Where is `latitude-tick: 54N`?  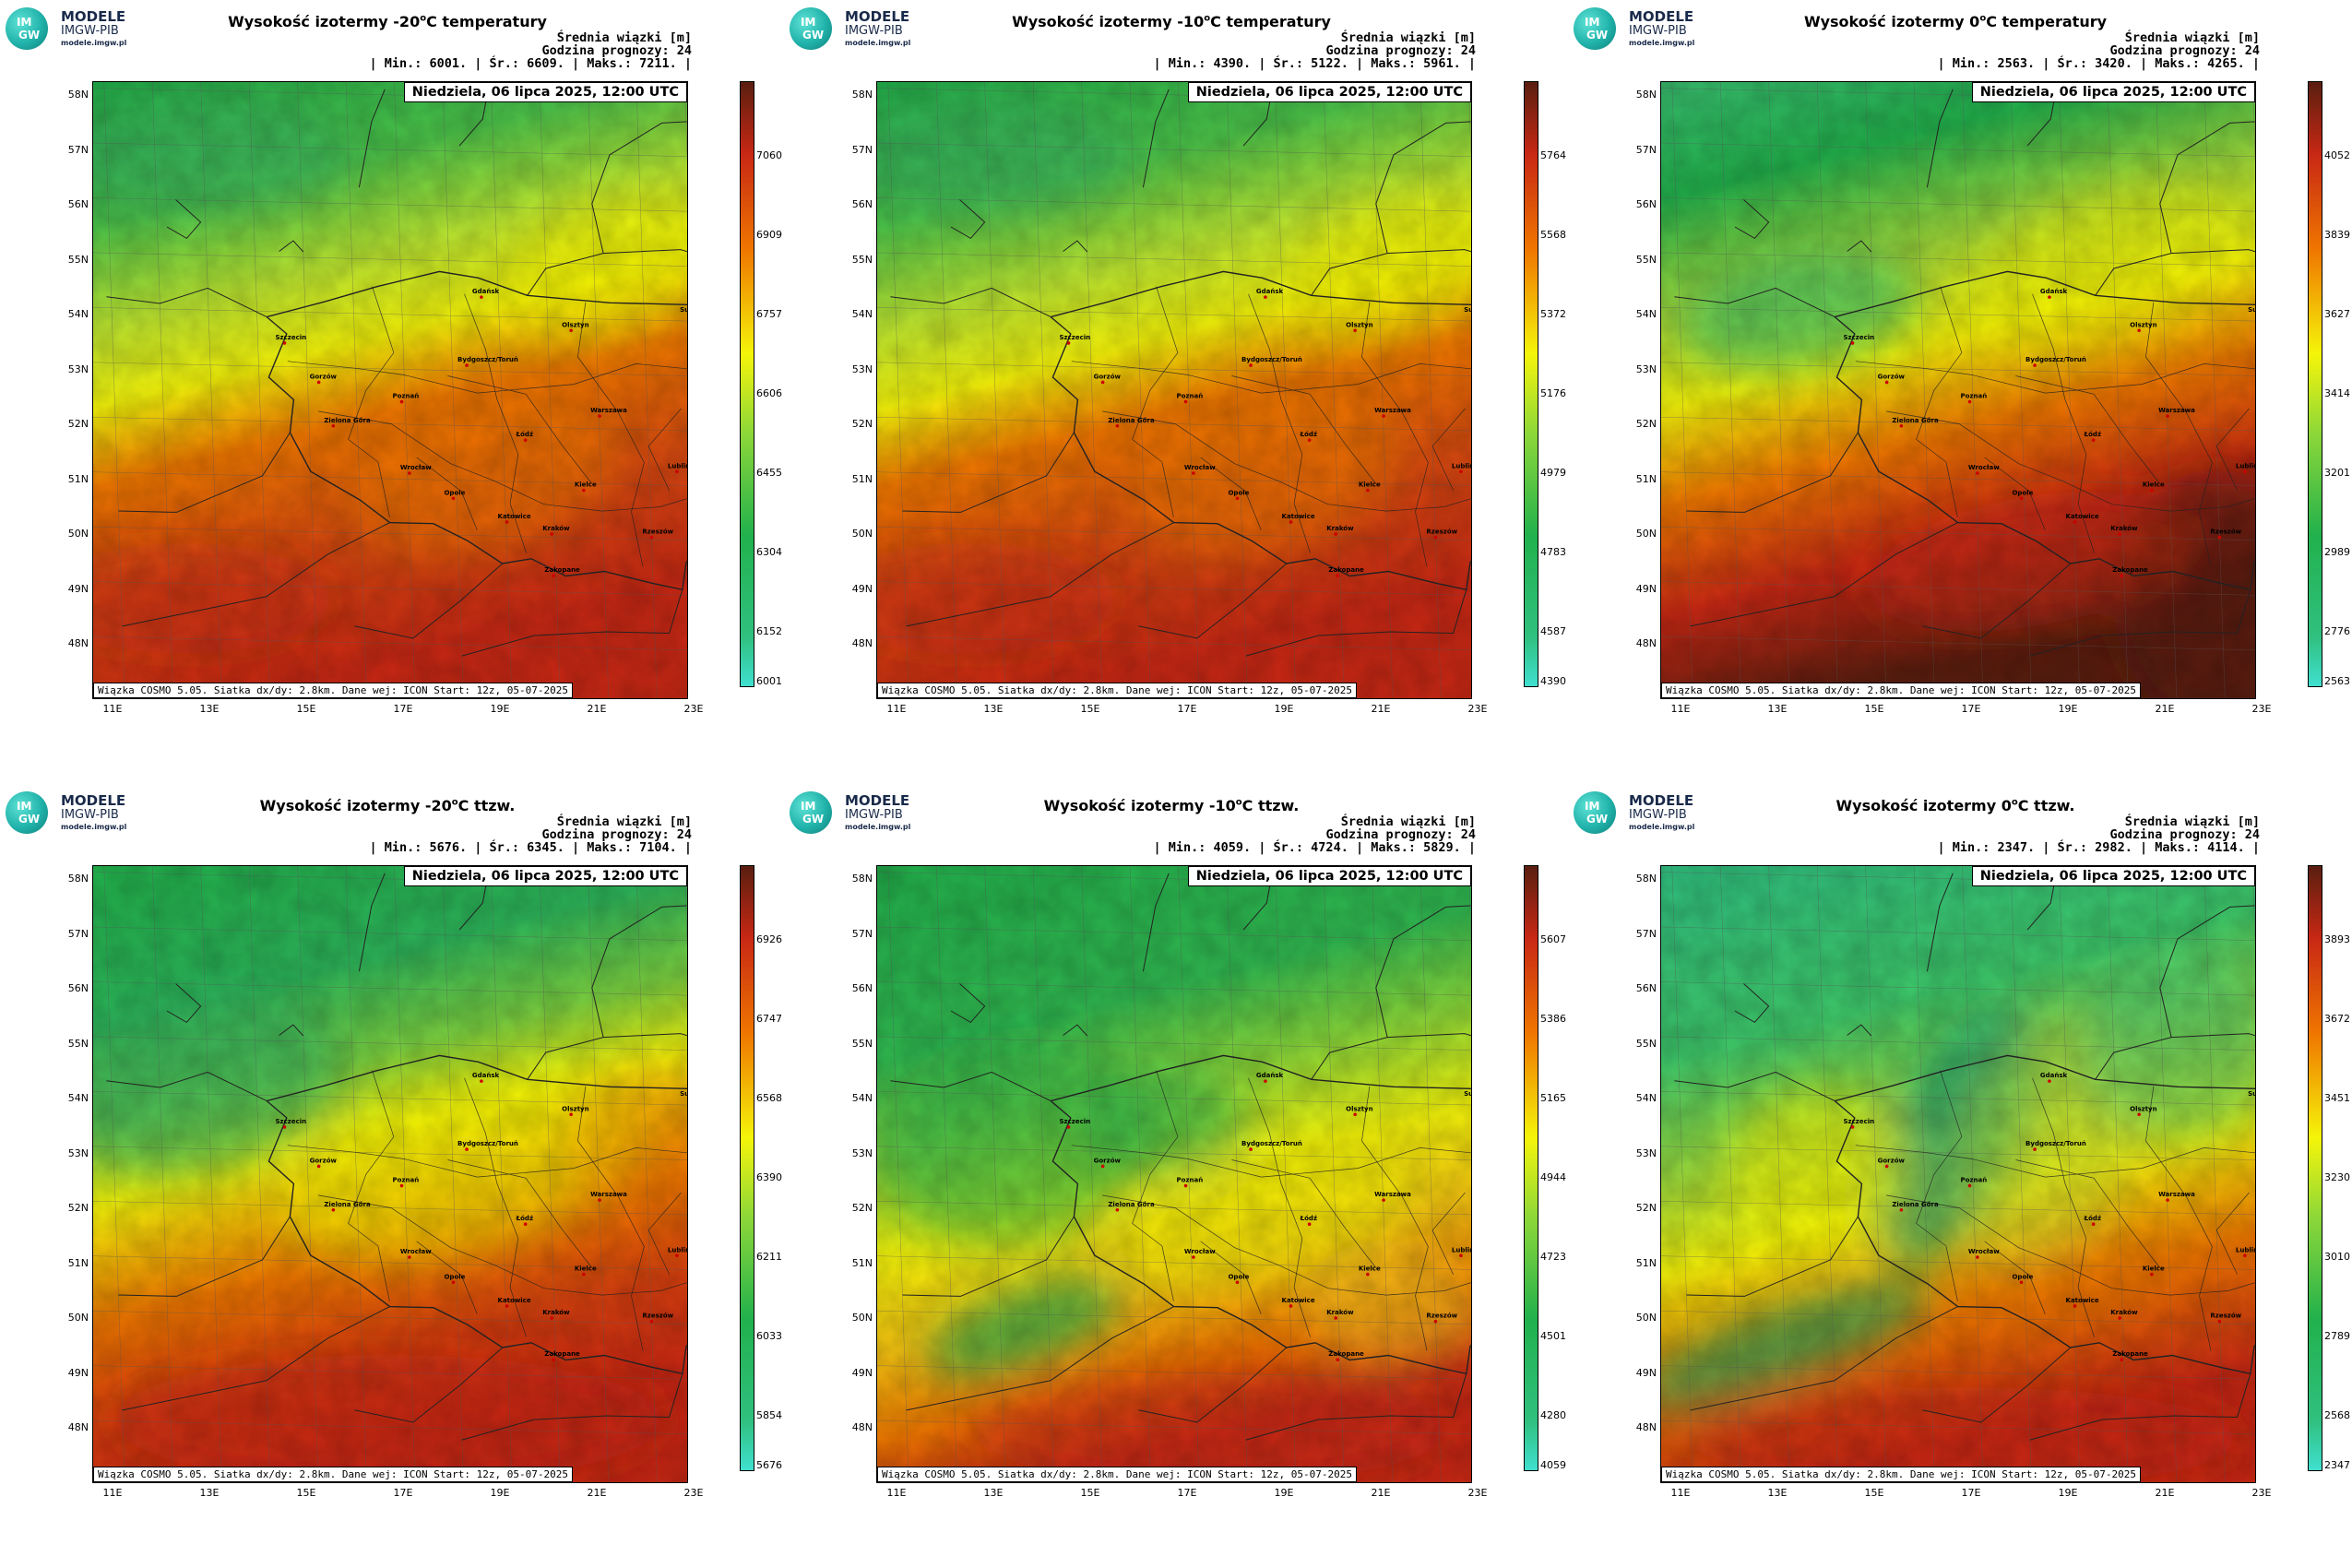 latitude-tick: 54N is located at coordinates (78, 314).